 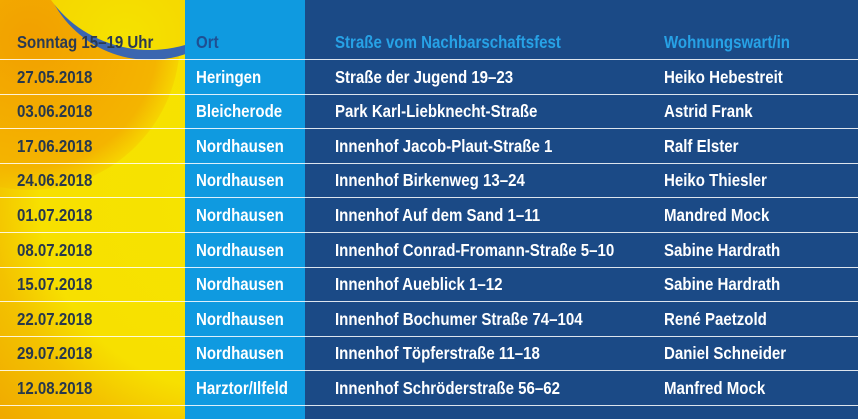 What do you see at coordinates (424, 76) in the screenshot?
I see `cell-street: Straße der Jugend 19–23` at bounding box center [424, 76].